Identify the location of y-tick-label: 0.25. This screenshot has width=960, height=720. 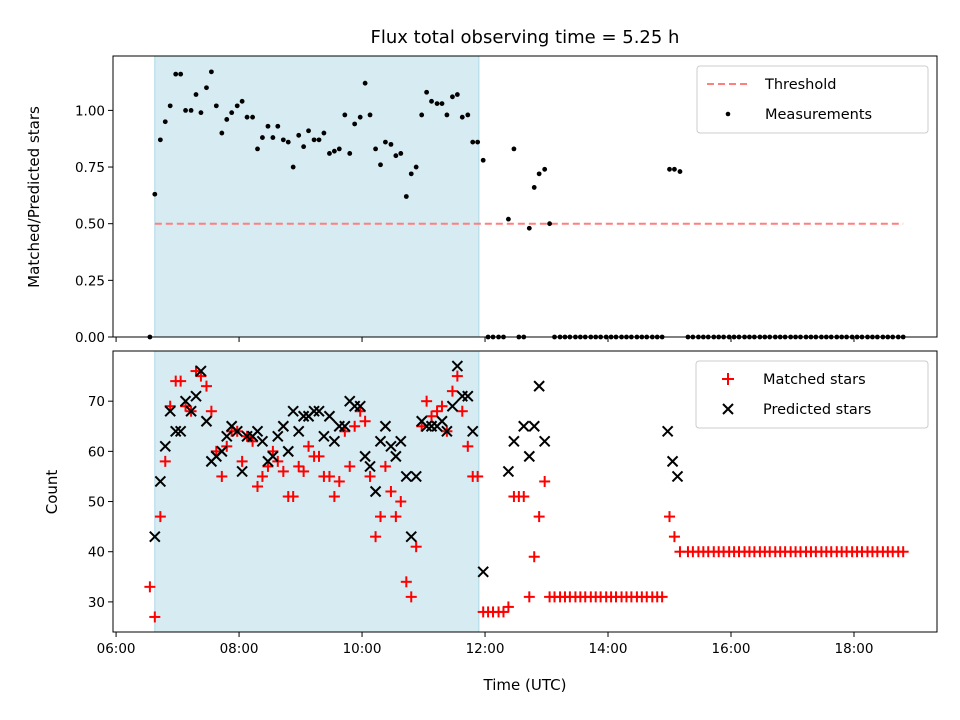
(90, 281).